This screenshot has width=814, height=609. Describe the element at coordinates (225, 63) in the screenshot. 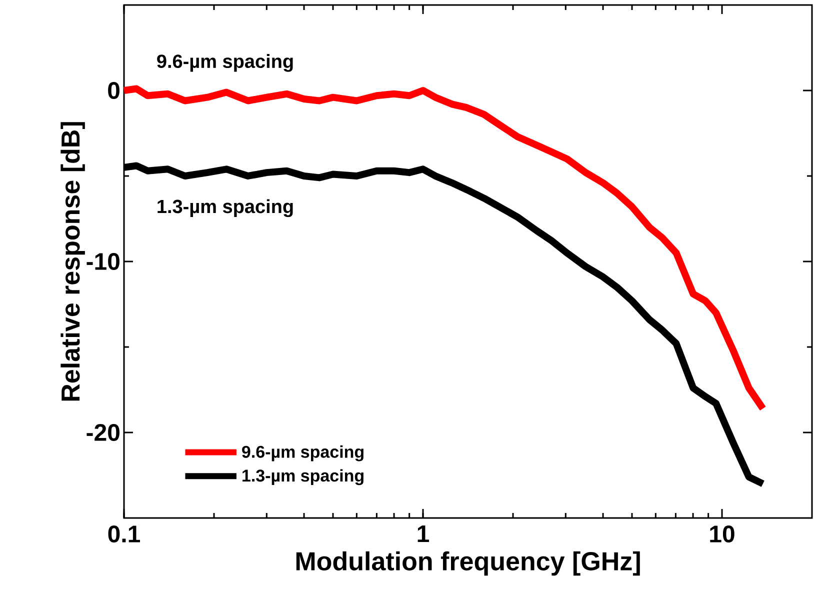

I see `annotation: 9.6-µm spacing` at that location.